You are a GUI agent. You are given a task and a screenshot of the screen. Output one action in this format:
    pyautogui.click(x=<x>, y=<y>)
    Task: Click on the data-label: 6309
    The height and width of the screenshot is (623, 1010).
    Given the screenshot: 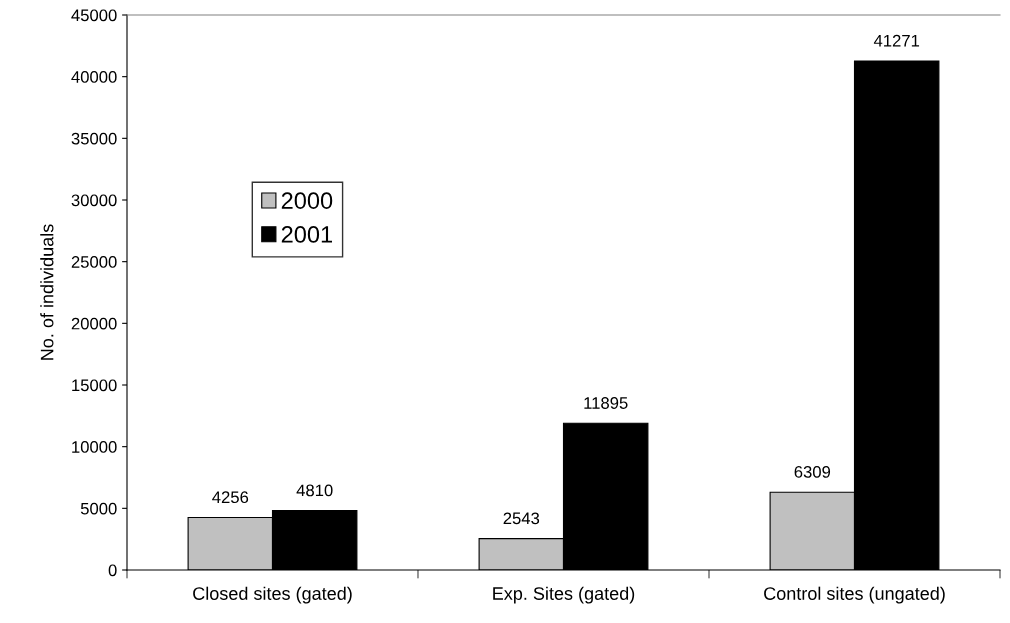 What is the action you would take?
    pyautogui.click(x=812, y=471)
    